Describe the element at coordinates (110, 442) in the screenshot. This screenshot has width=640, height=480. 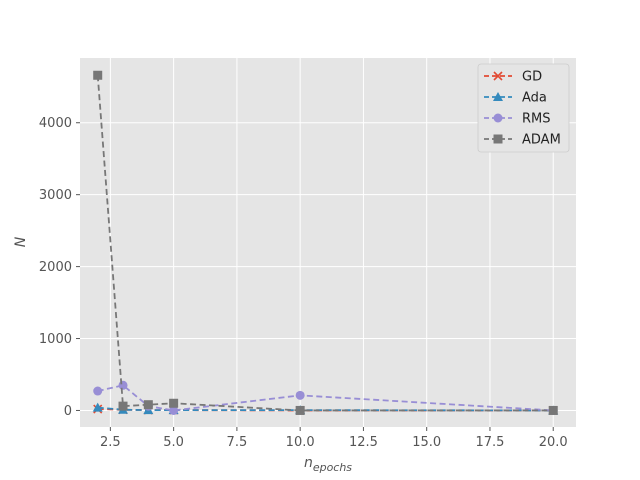
I see `x-tick-label: 2.5` at that location.